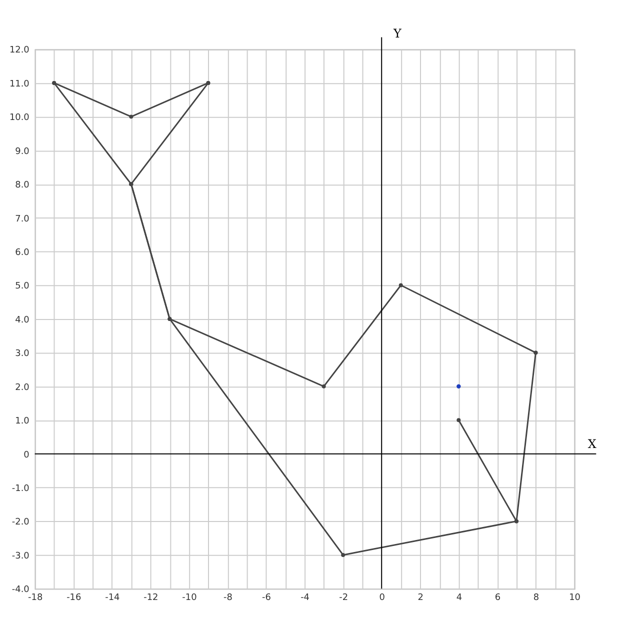 Image resolution: width=627 pixels, height=630 pixels. Describe the element at coordinates (459, 598) in the screenshot. I see `x-tick-label: 4` at that location.